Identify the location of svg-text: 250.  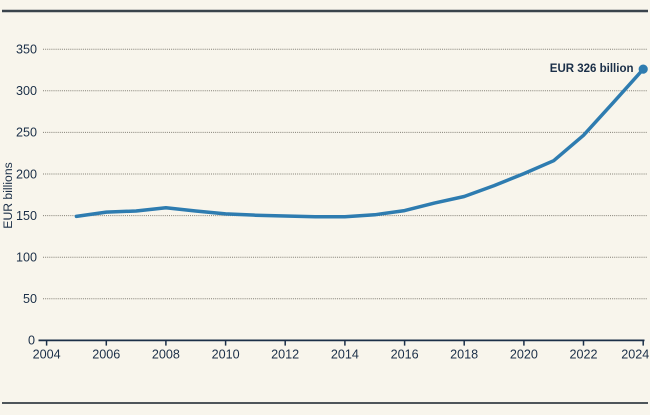
(26, 133).